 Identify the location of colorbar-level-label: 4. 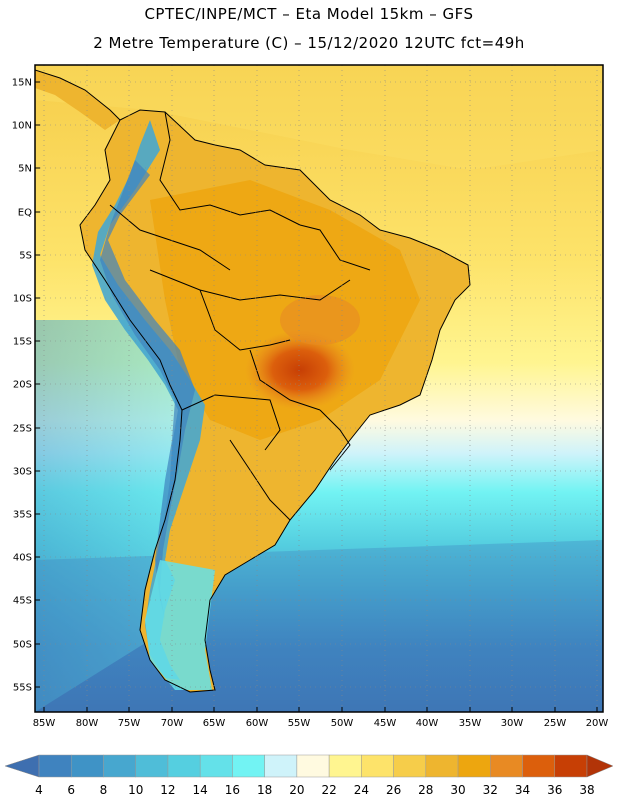
(39, 790).